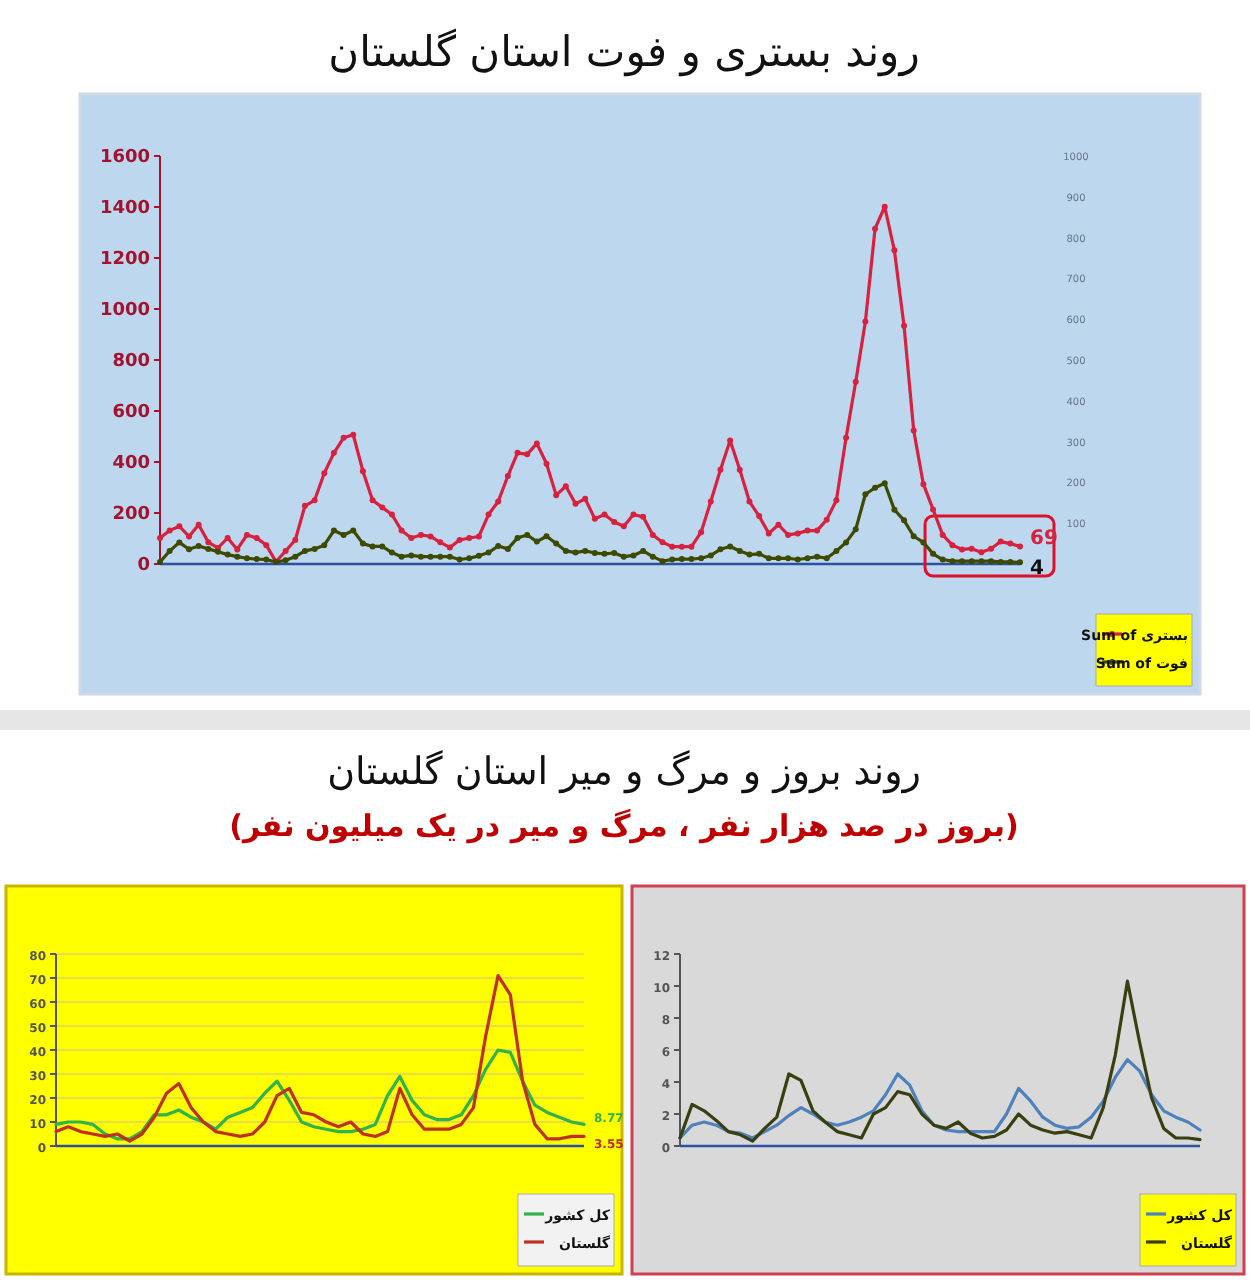  What do you see at coordinates (131, 362) in the screenshot?
I see `y-tick-label: 800` at bounding box center [131, 362].